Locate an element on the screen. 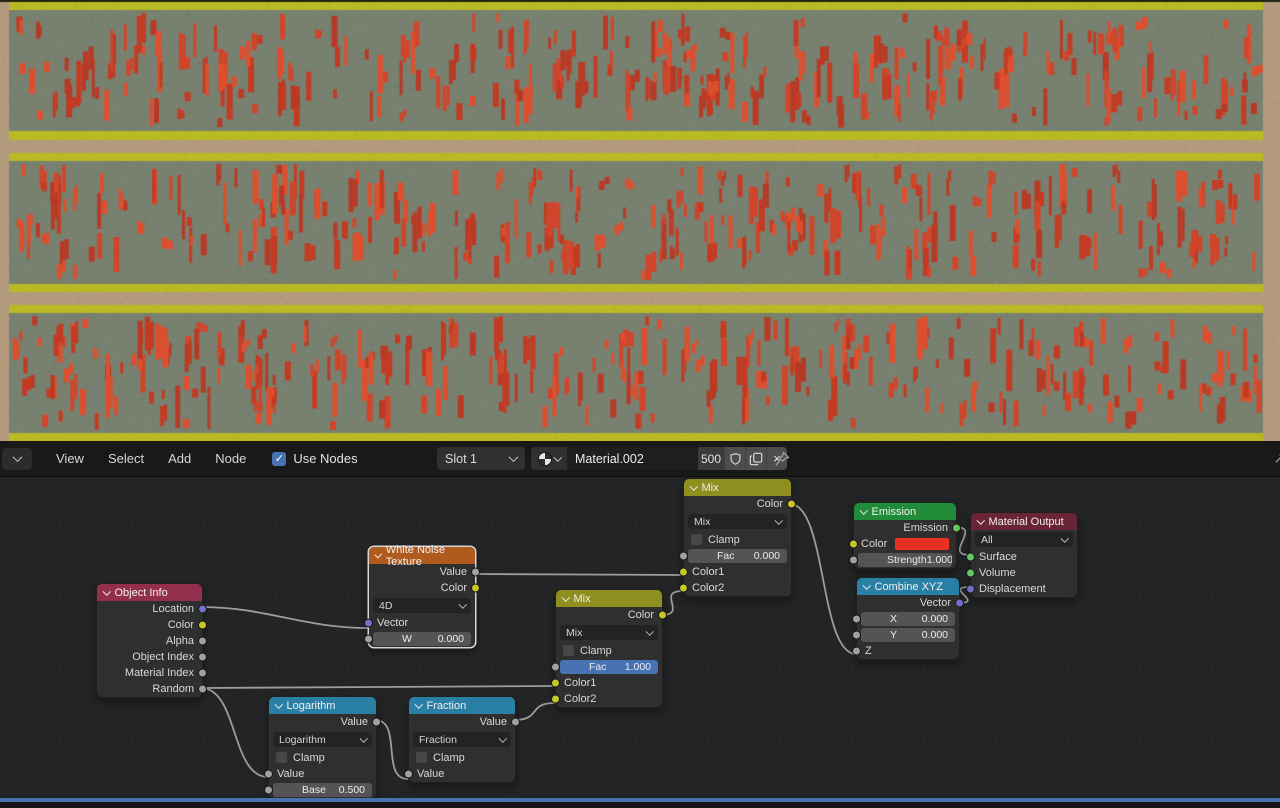 This screenshot has width=1280, height=808. object-info-random-socket is located at coordinates (202, 689).